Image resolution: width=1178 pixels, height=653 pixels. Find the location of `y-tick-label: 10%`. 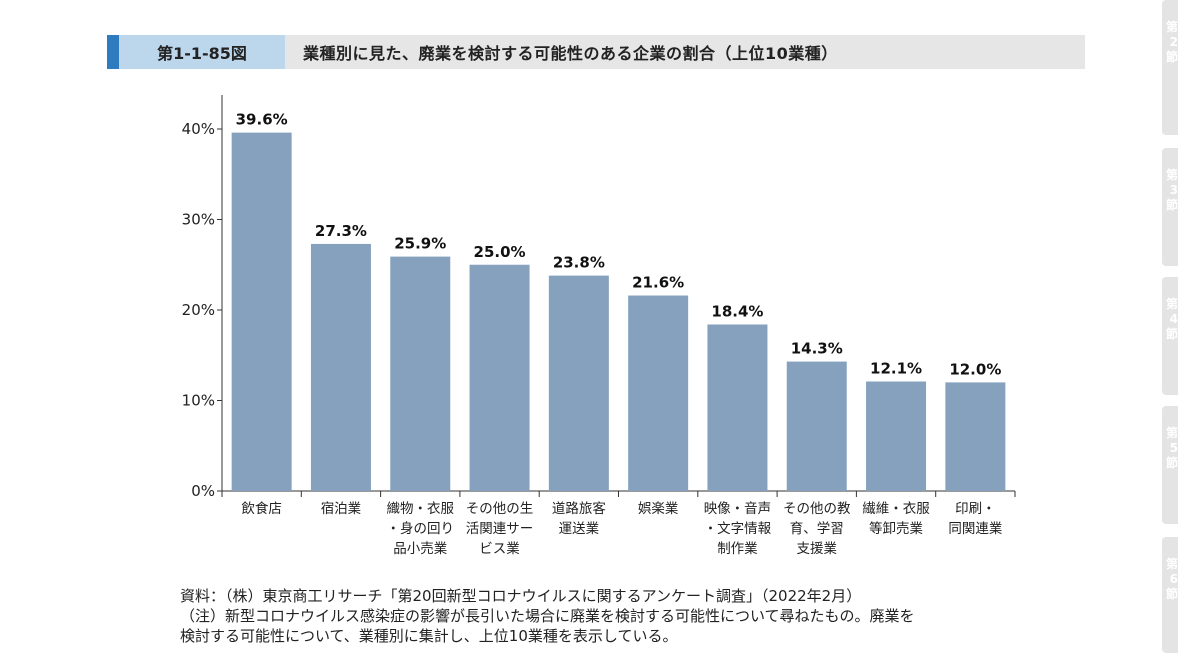

y-tick-label: 10% is located at coordinates (198, 401).